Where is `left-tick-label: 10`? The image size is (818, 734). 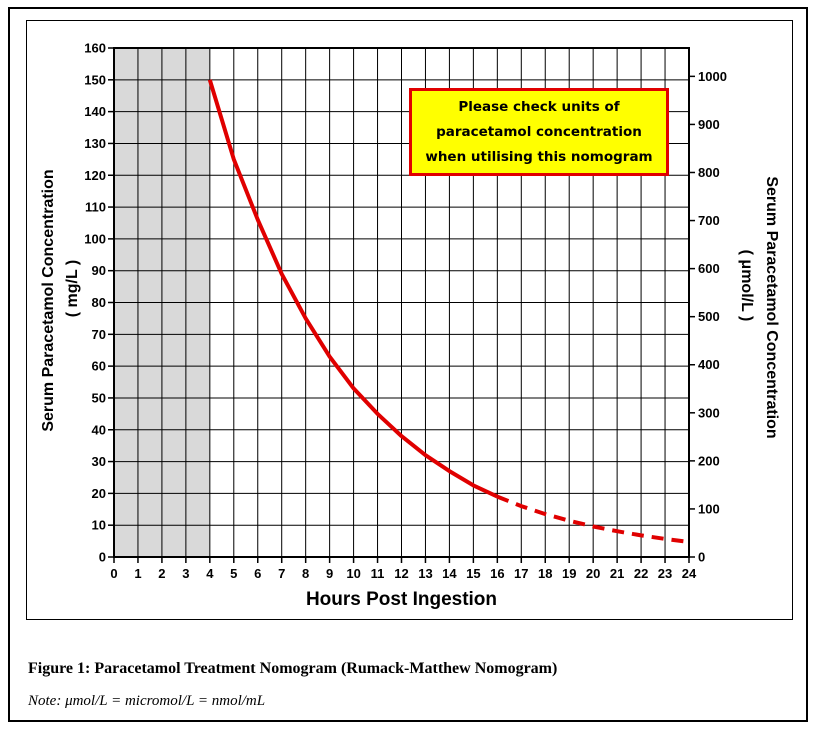 left-tick-label: 10 is located at coordinates (99, 525).